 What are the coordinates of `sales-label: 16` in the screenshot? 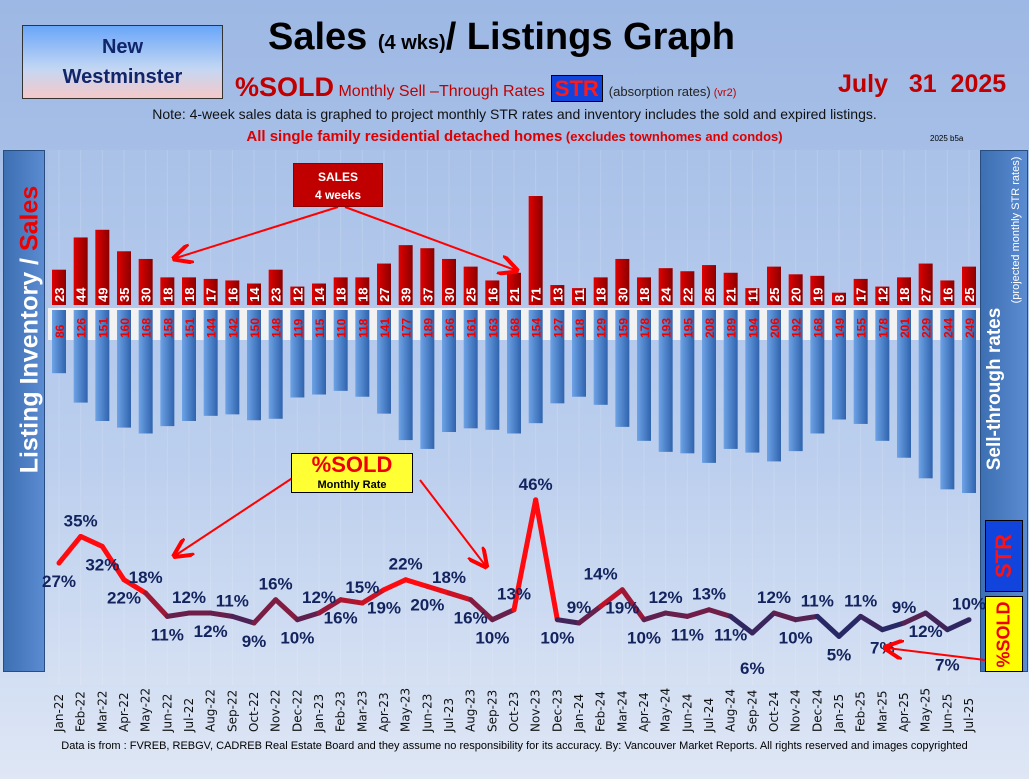 It's located at (947, 295).